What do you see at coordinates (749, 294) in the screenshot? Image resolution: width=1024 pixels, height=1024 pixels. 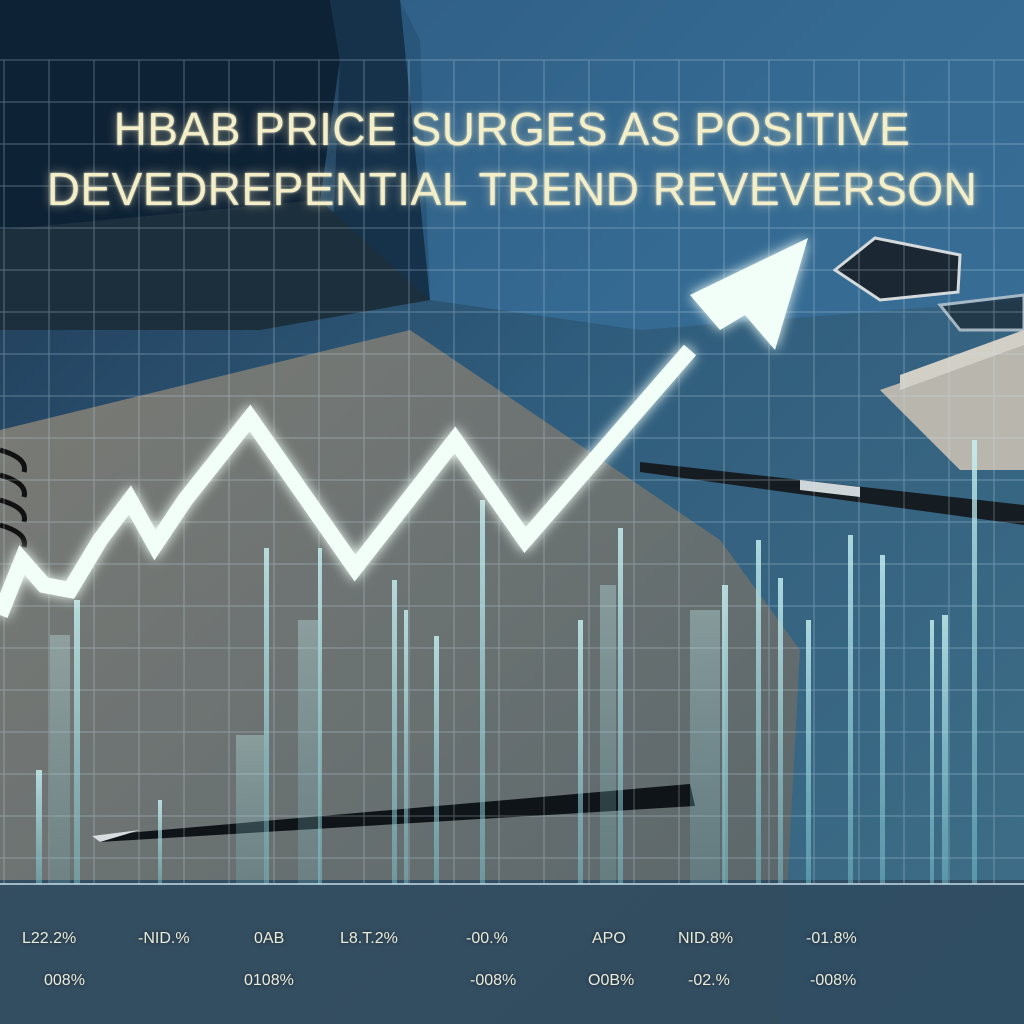 I see `trend-arrow-head` at bounding box center [749, 294].